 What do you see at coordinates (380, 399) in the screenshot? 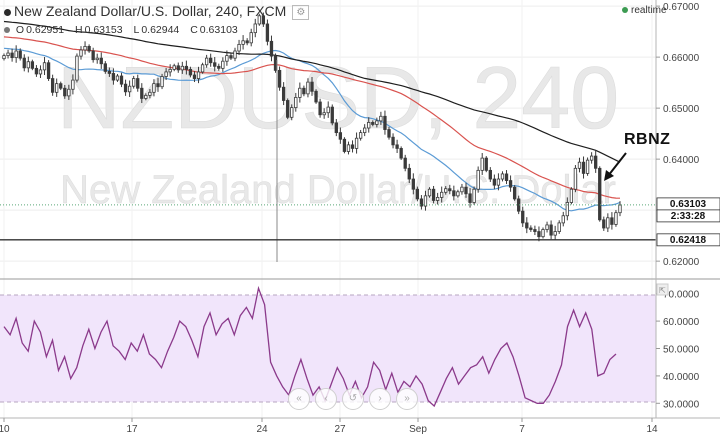
I see `scroll-right-button: ›` at bounding box center [380, 399].